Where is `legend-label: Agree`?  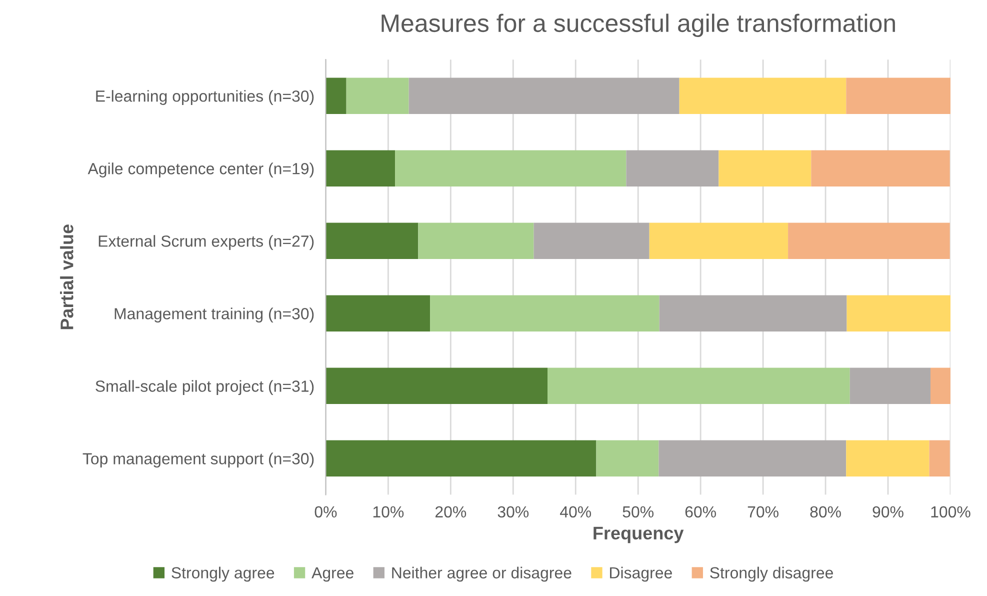
legend-label: Agree is located at coordinates (333, 574).